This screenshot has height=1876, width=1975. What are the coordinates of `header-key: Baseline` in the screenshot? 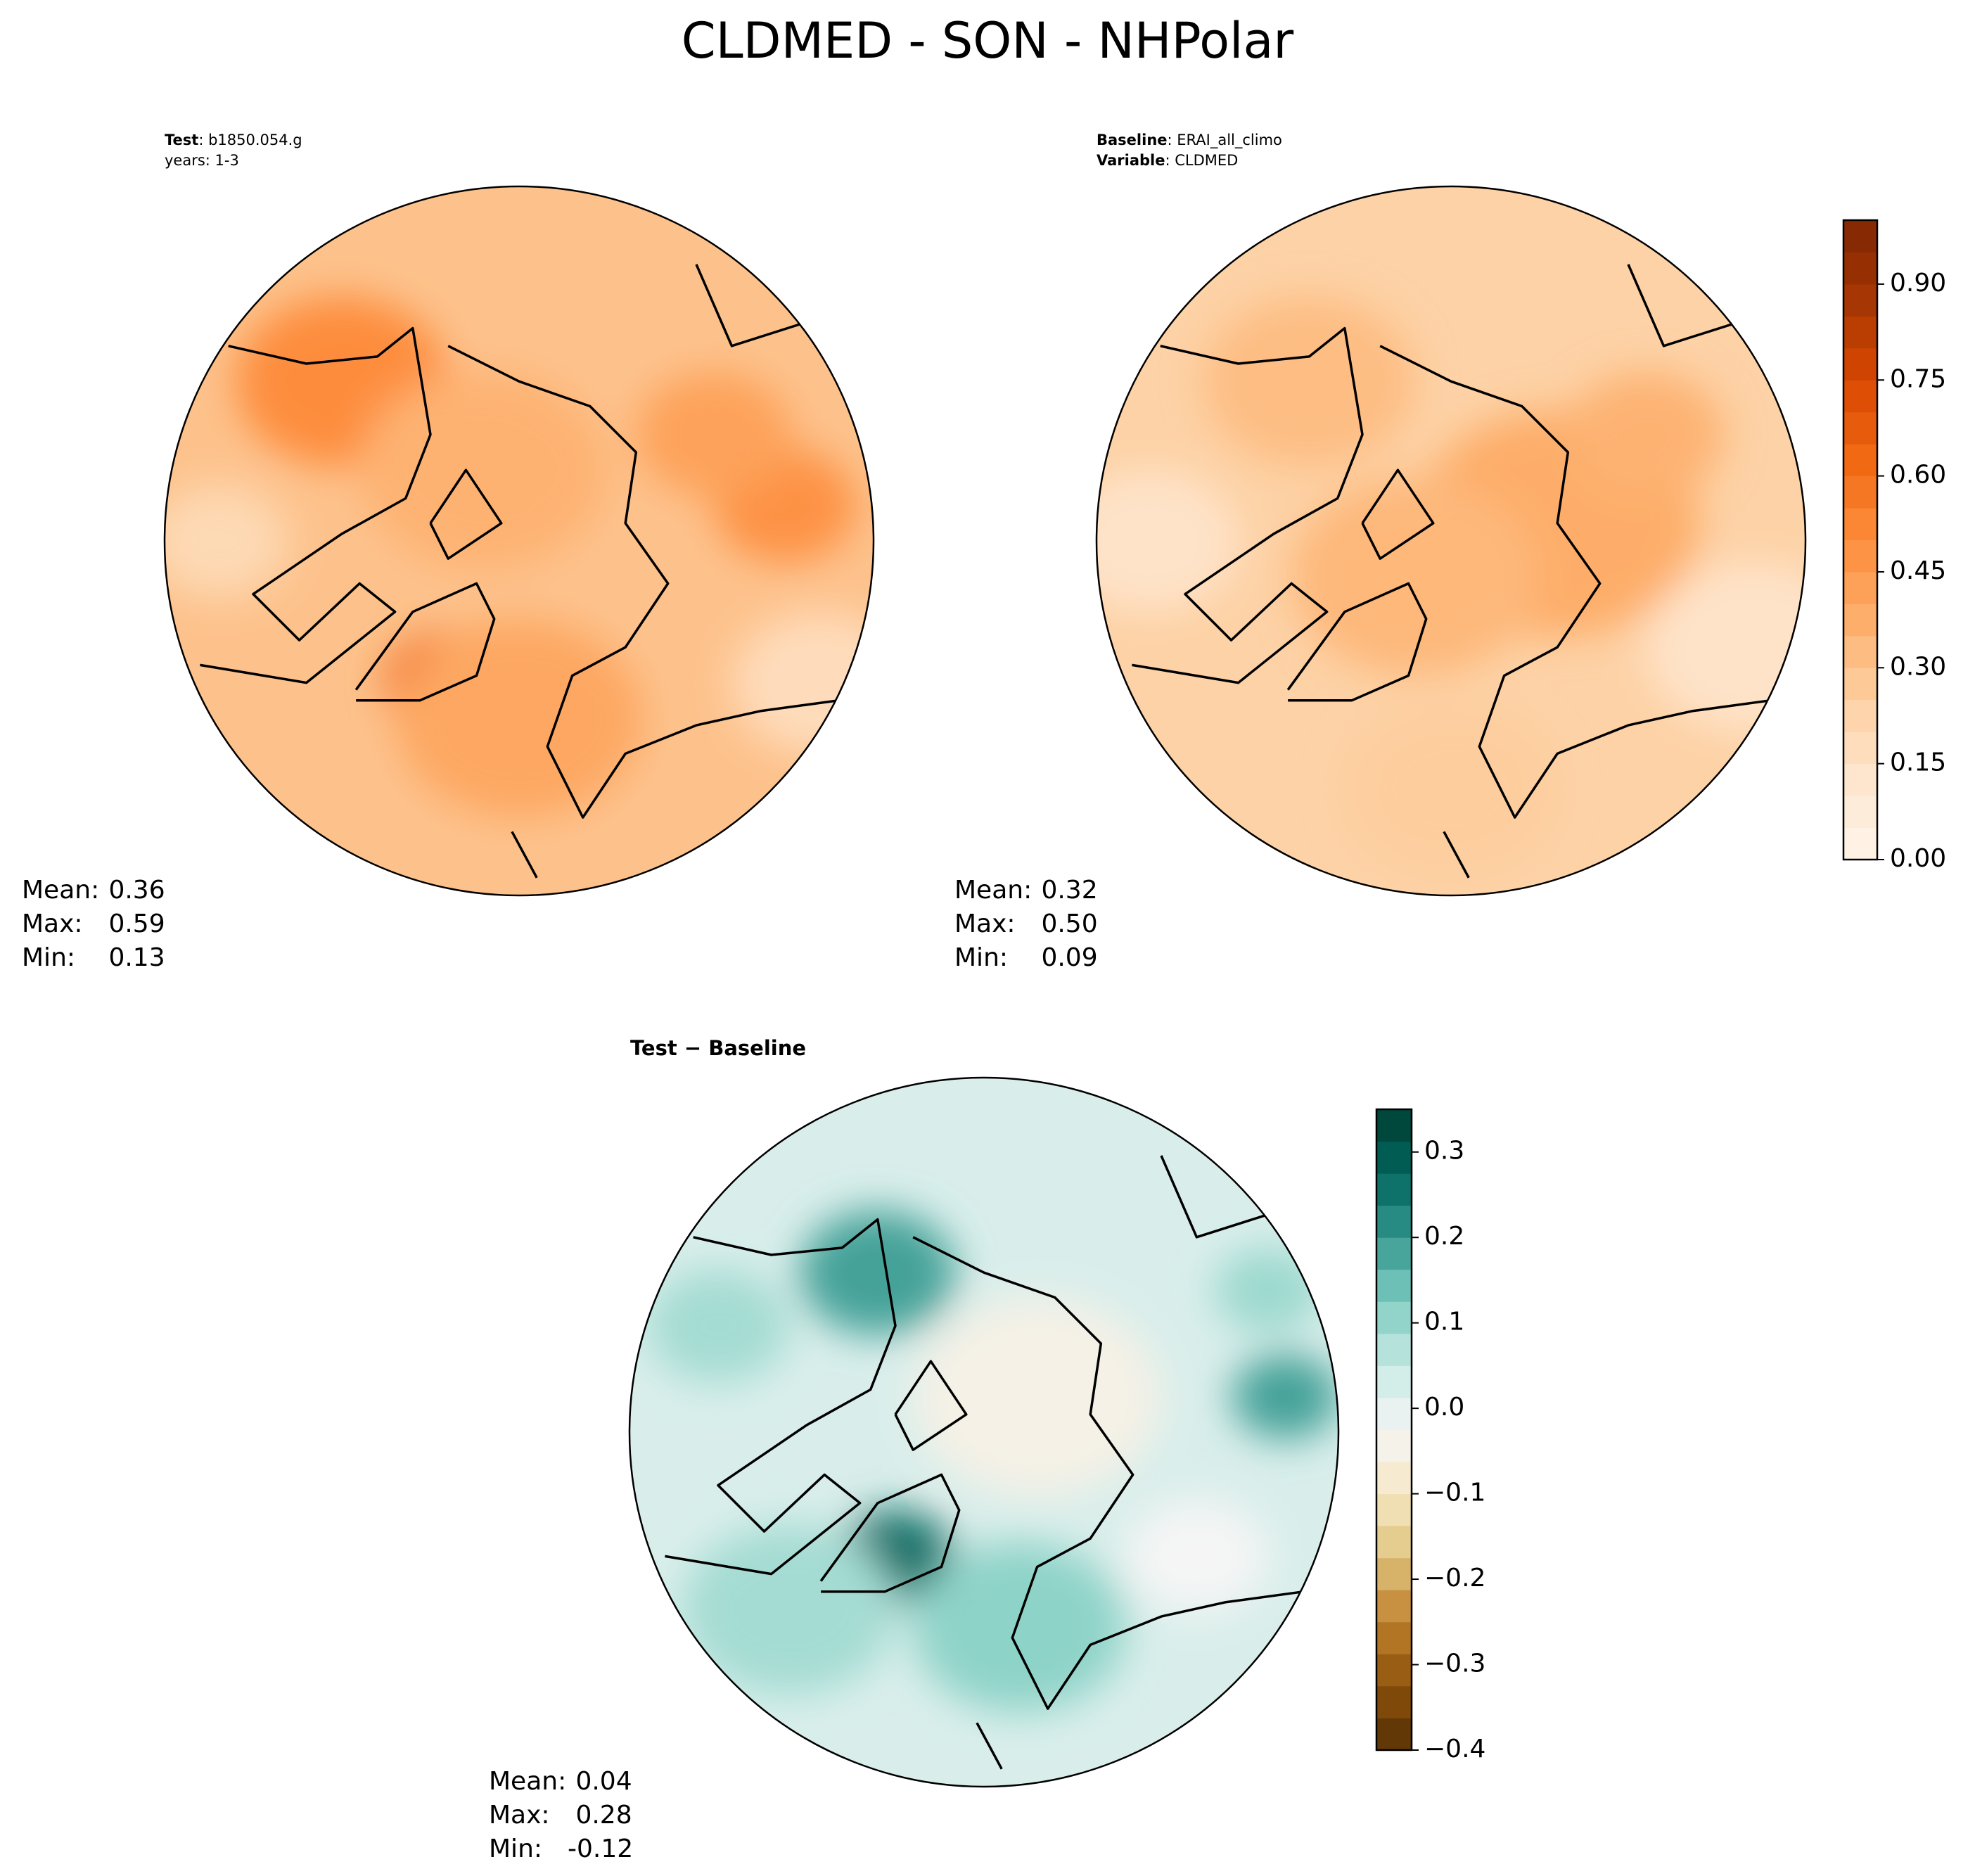 It's located at (1132, 140).